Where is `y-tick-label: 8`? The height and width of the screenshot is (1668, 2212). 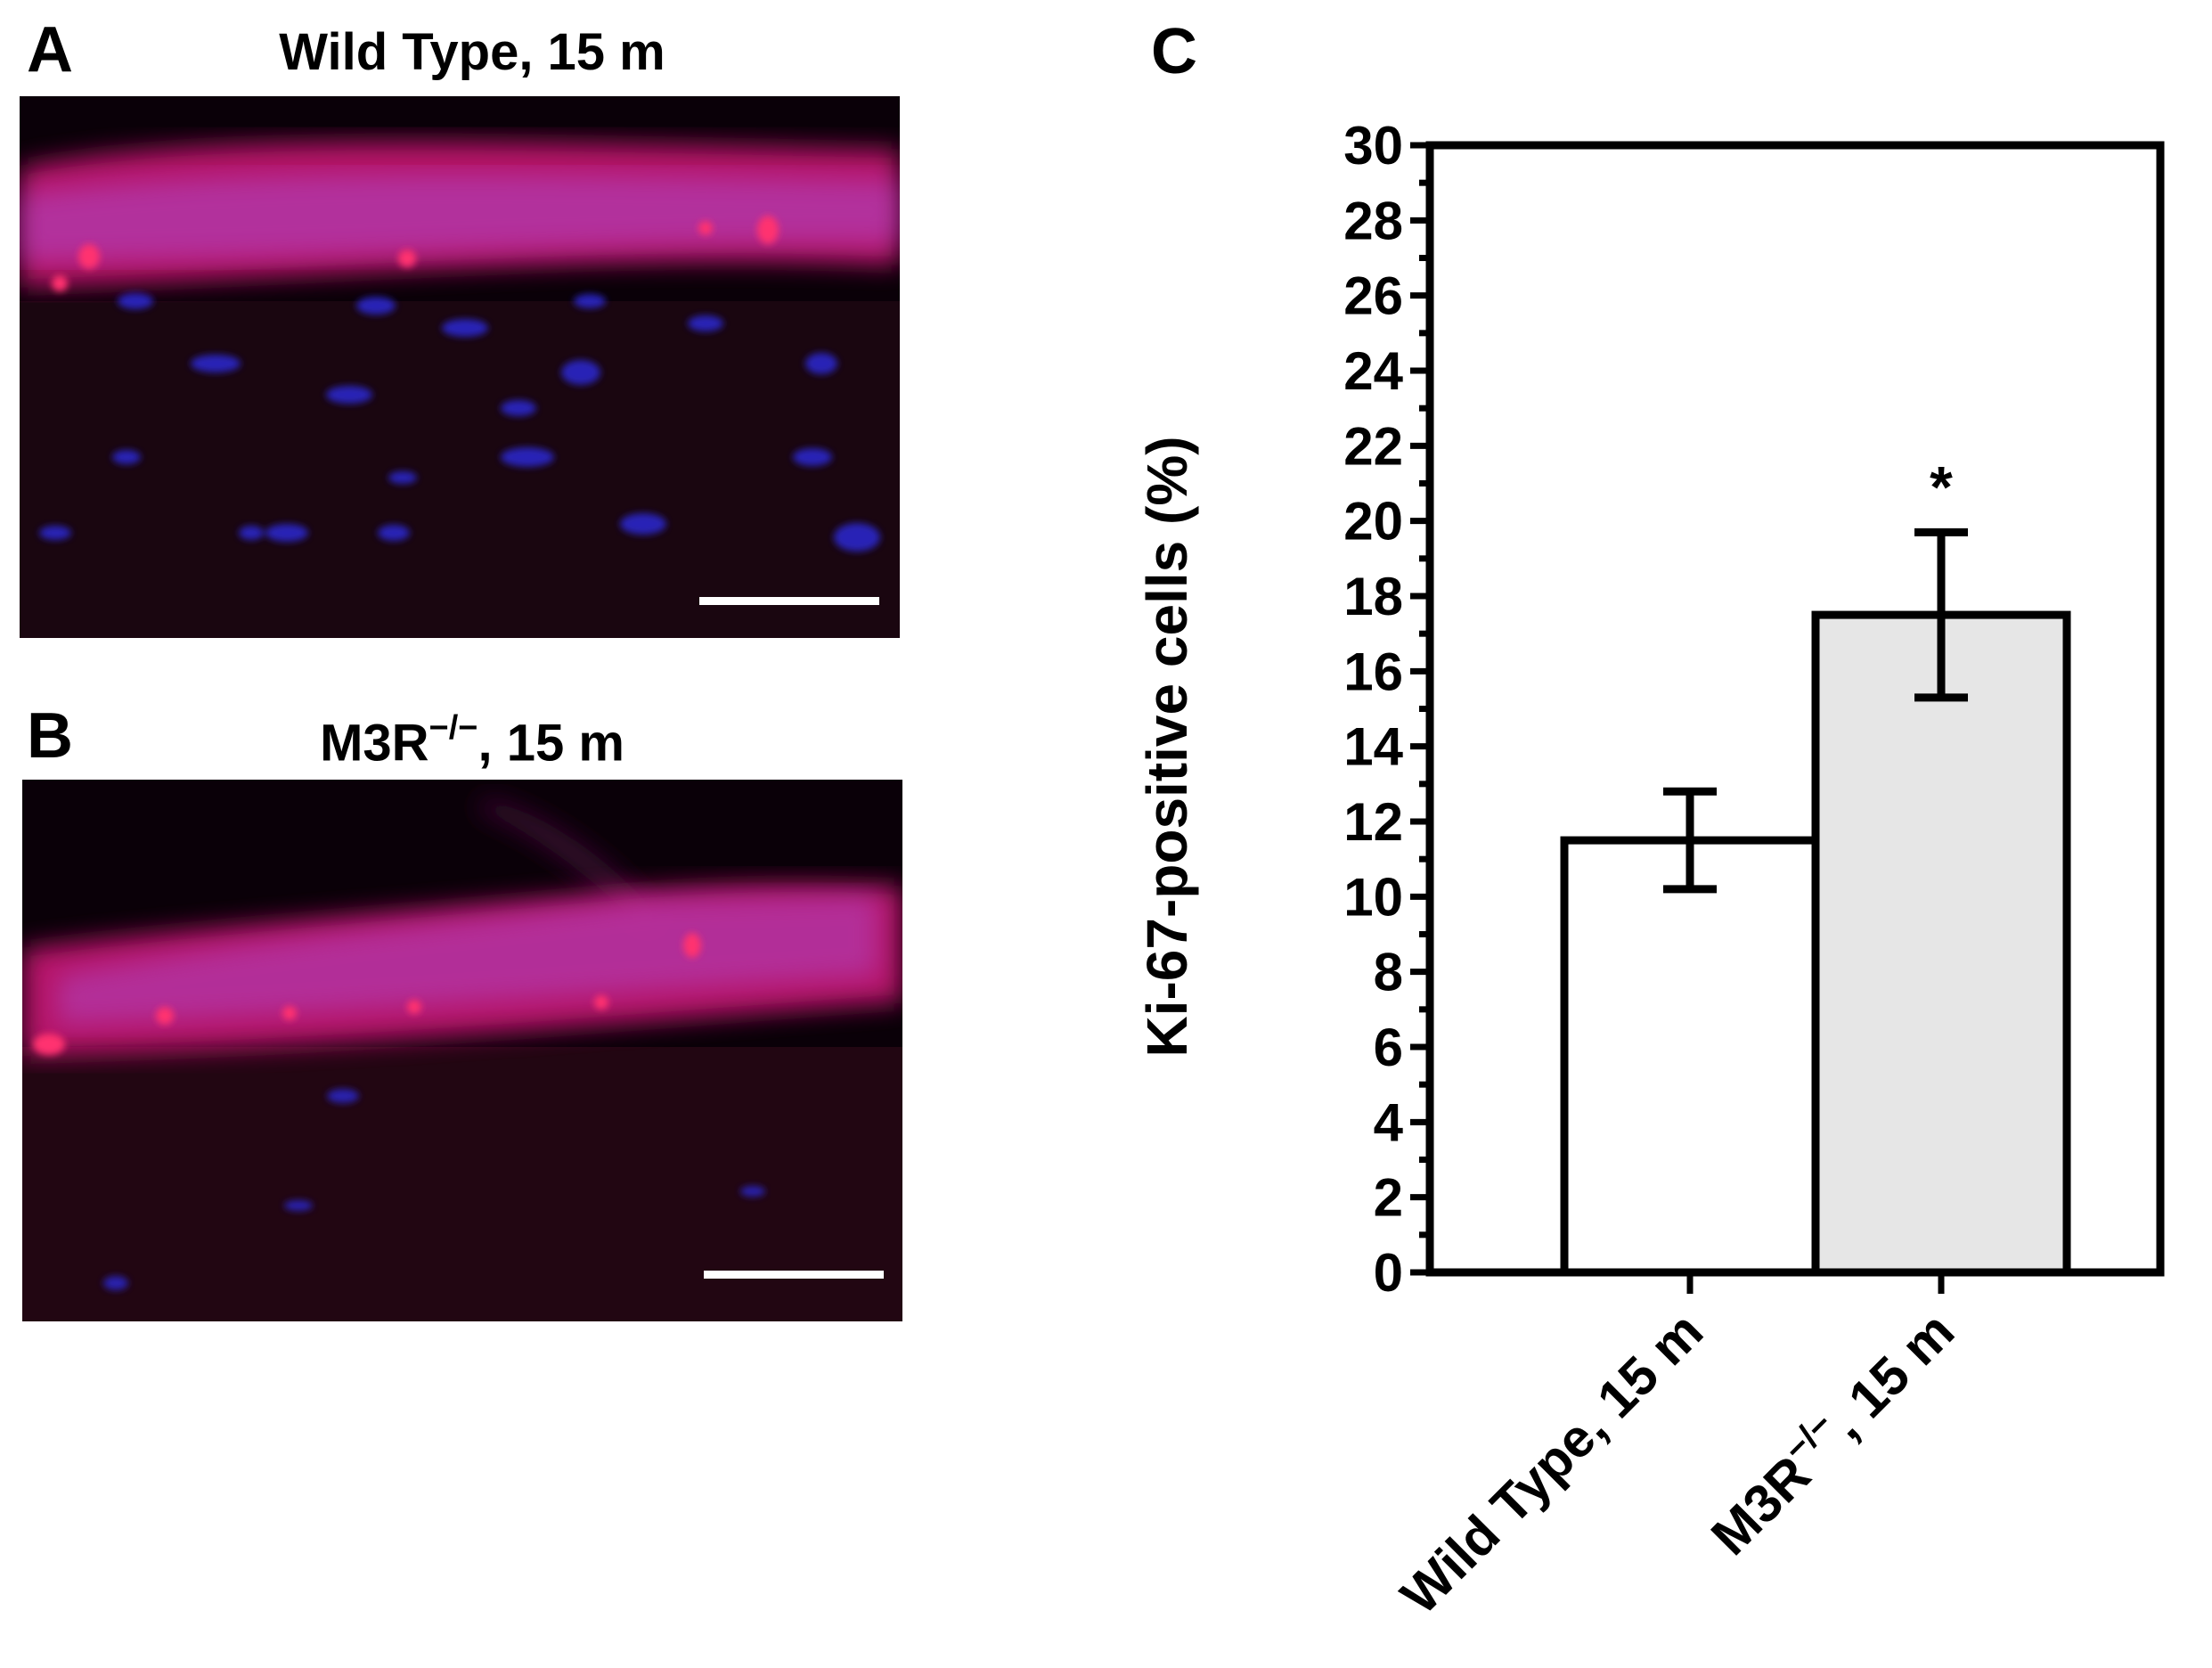
y-tick-label: 8 is located at coordinates (1388, 972).